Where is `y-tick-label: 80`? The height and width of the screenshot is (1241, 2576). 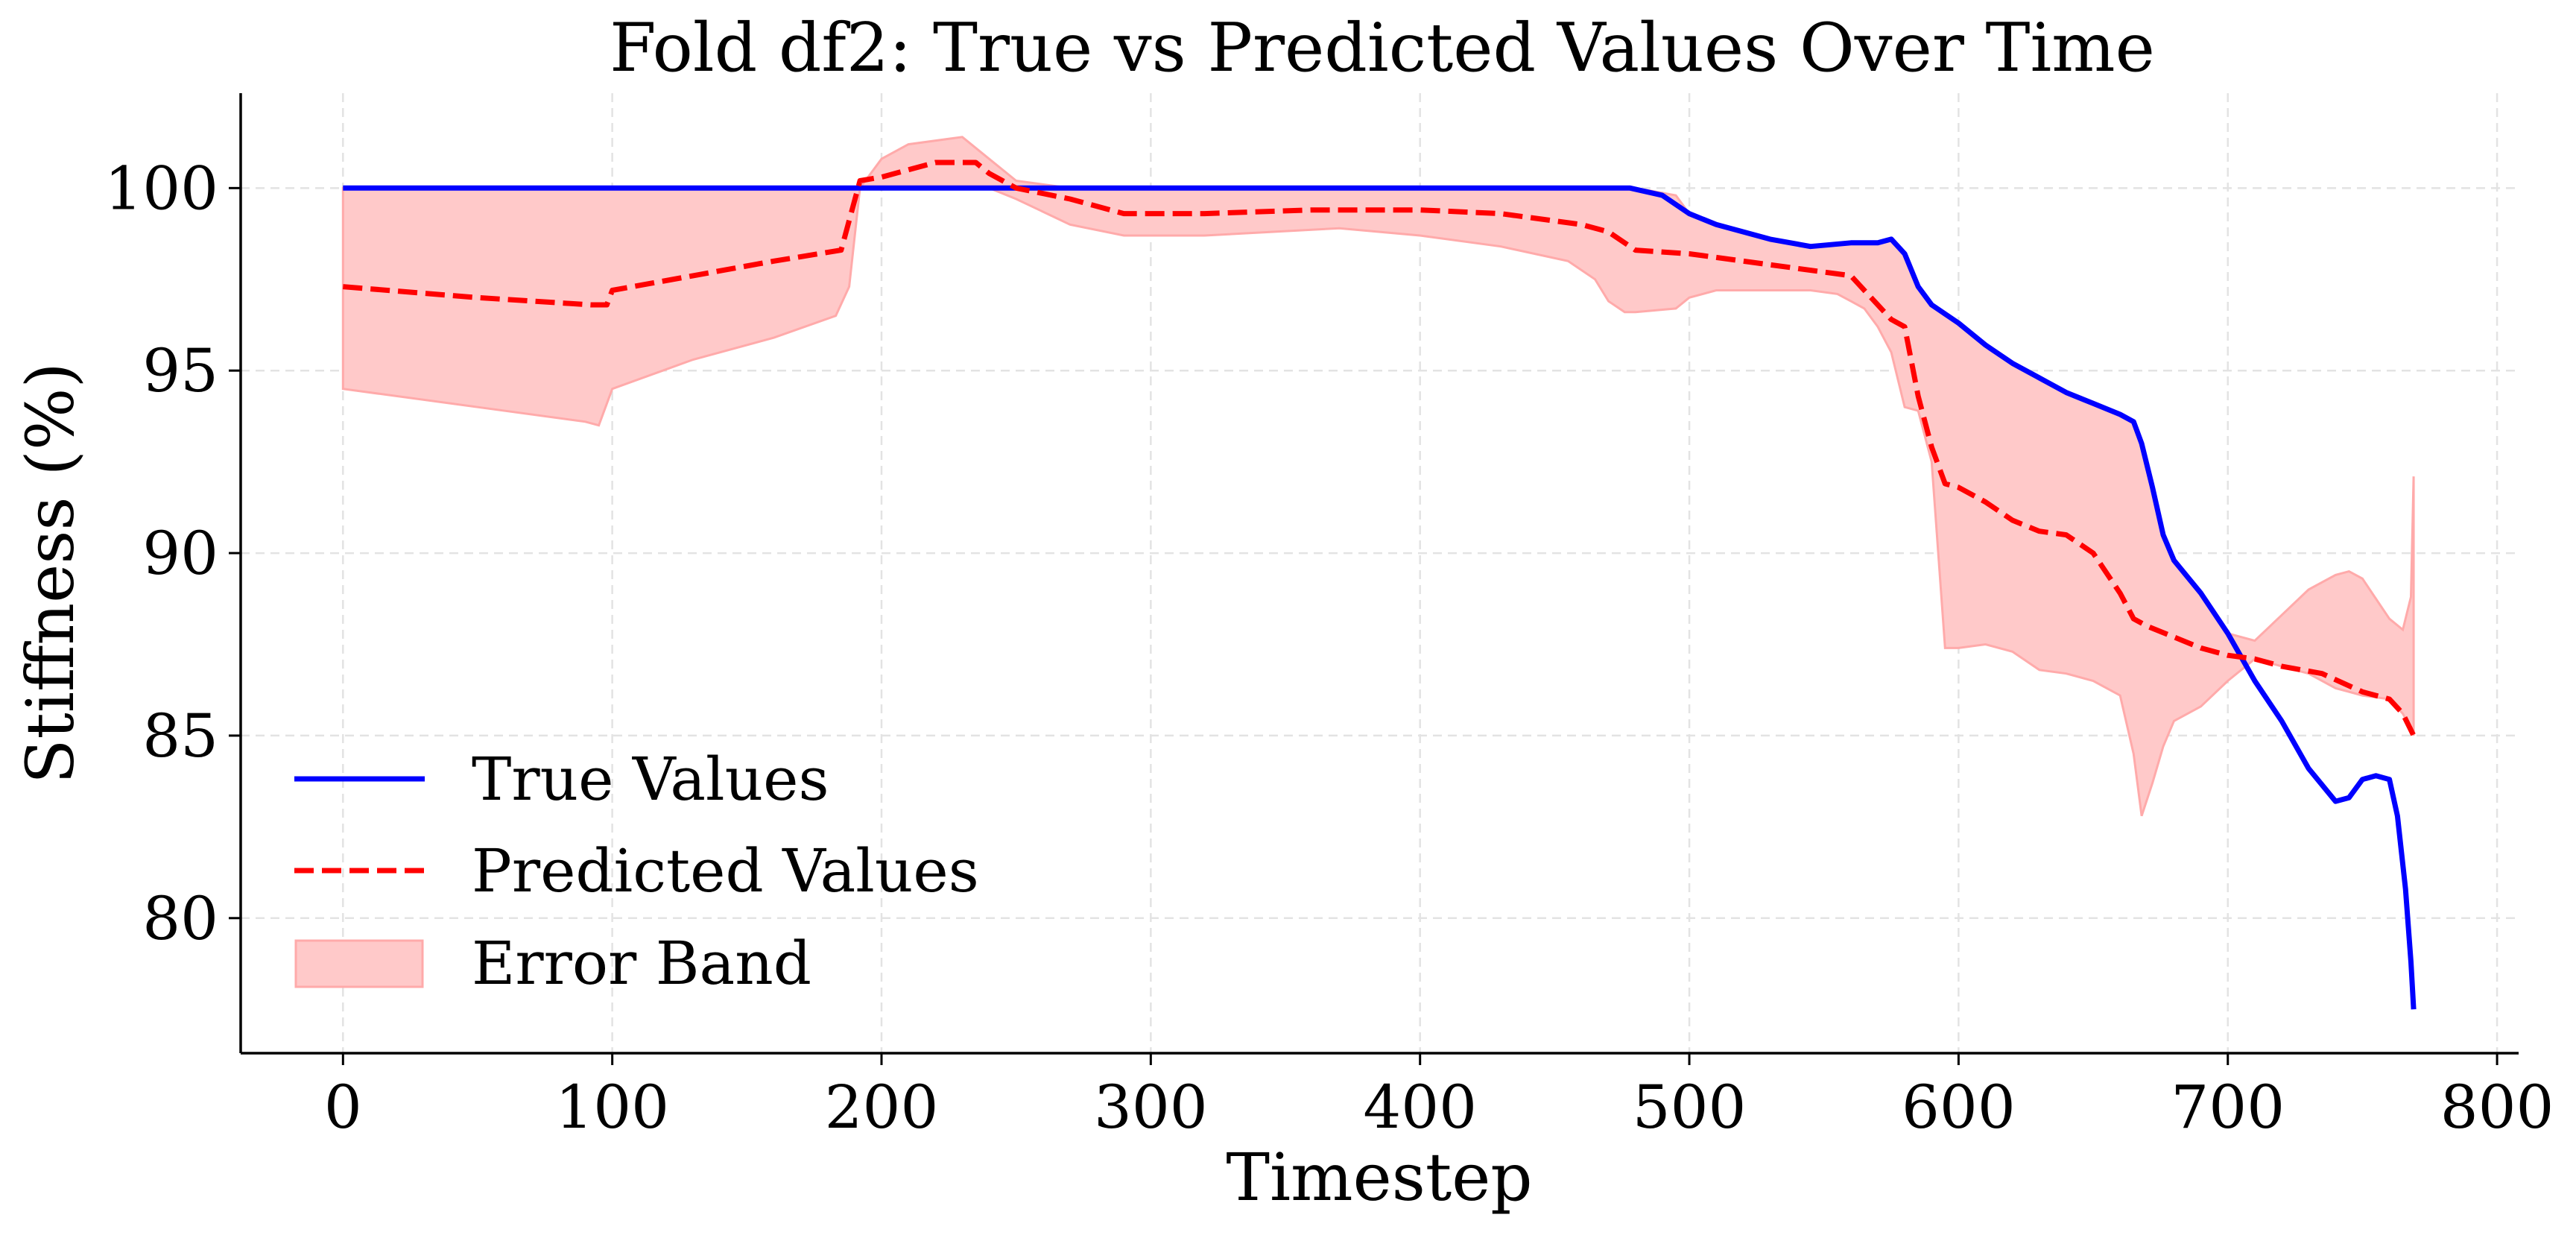 y-tick-label: 80 is located at coordinates (180, 919).